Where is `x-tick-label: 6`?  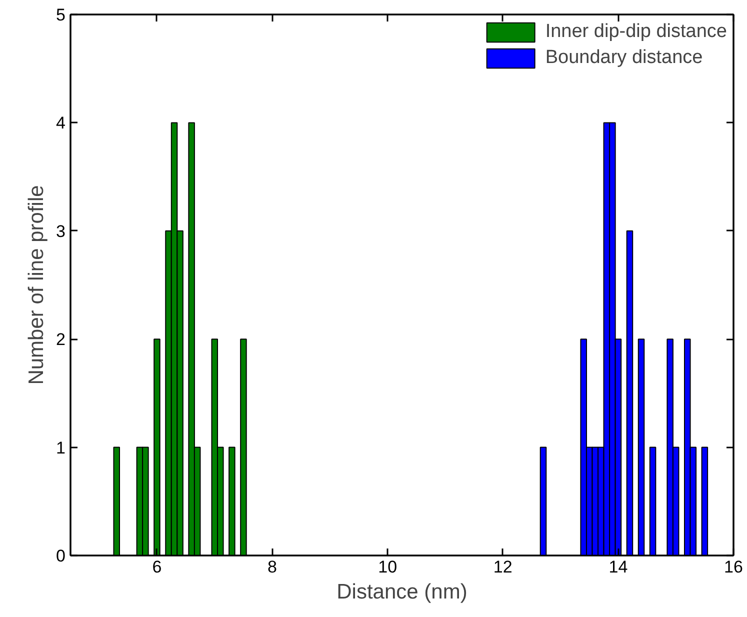 x-tick-label: 6 is located at coordinates (157, 567).